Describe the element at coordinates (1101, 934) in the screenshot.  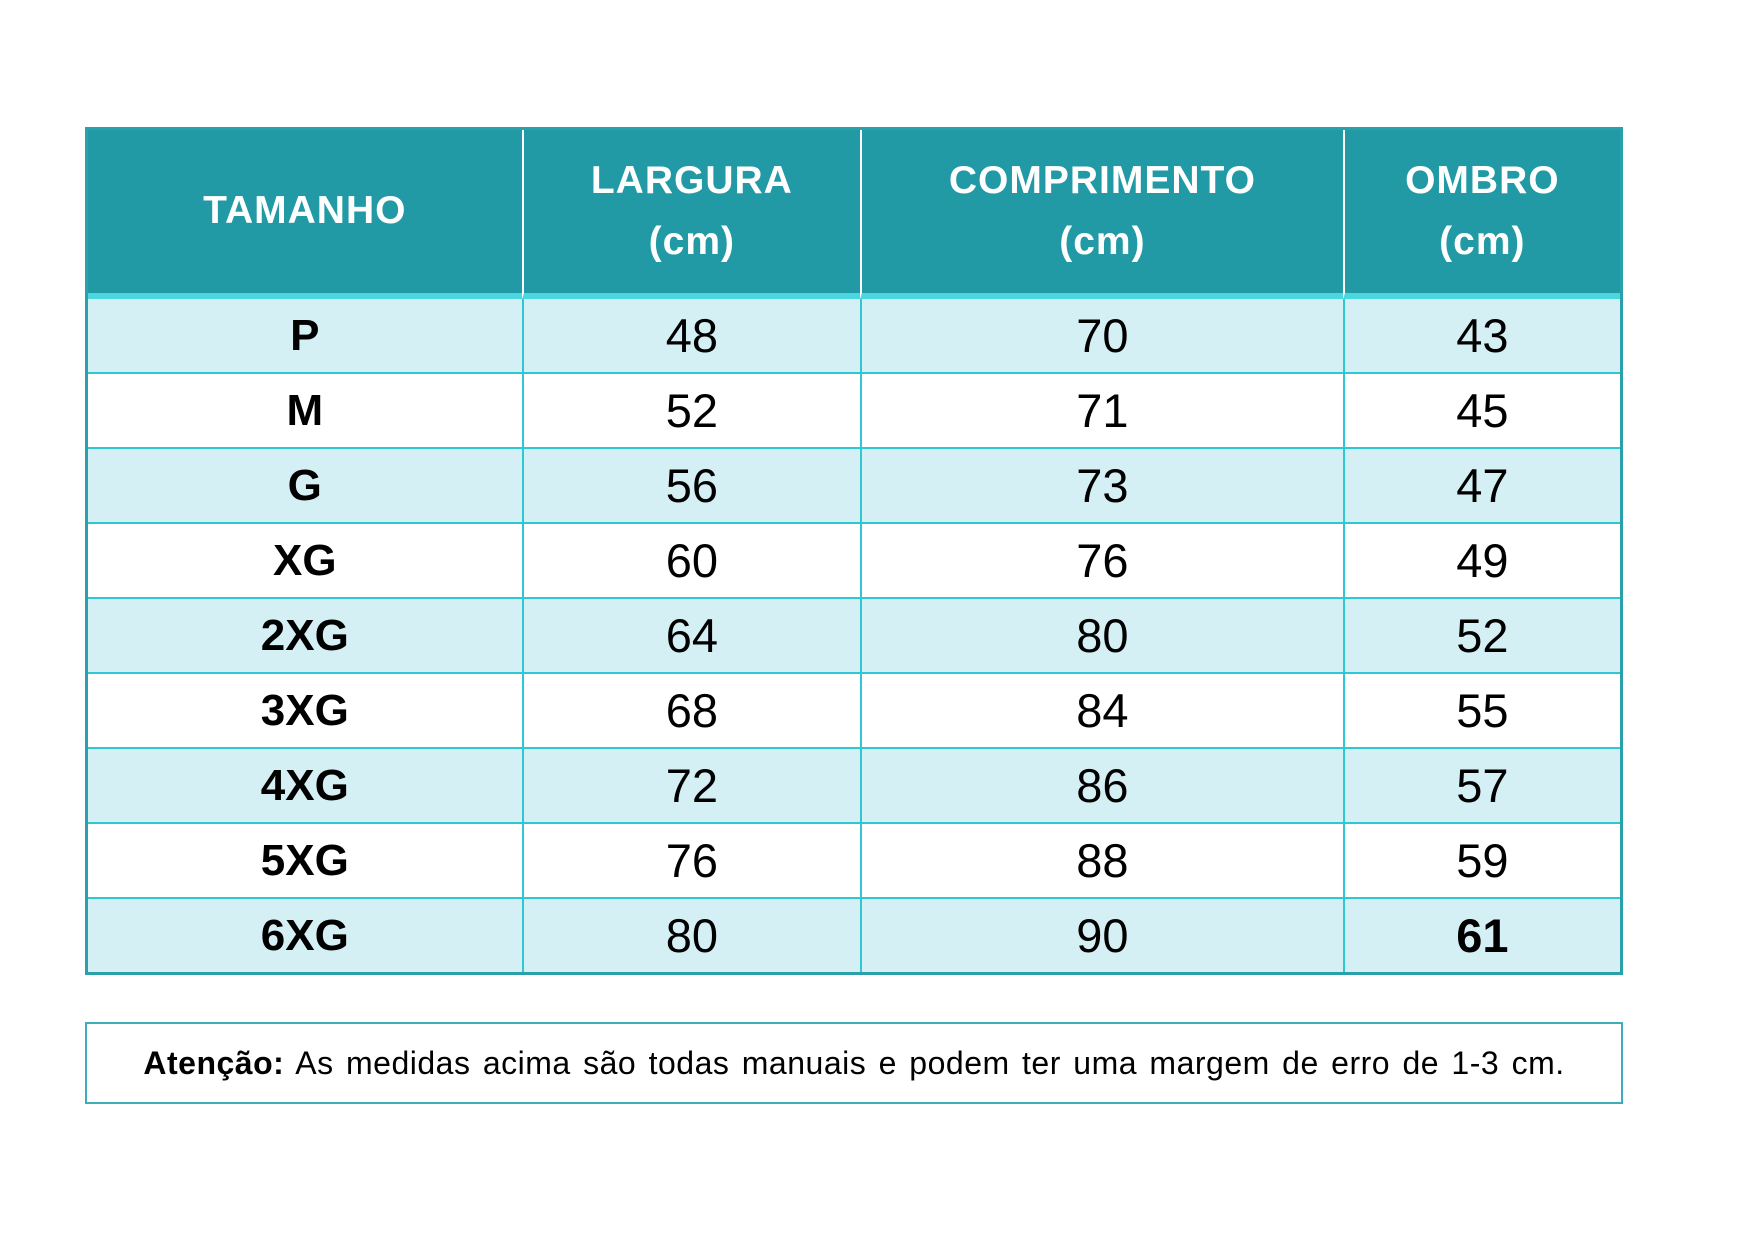
I see `cell-comprimento: 90` at that location.